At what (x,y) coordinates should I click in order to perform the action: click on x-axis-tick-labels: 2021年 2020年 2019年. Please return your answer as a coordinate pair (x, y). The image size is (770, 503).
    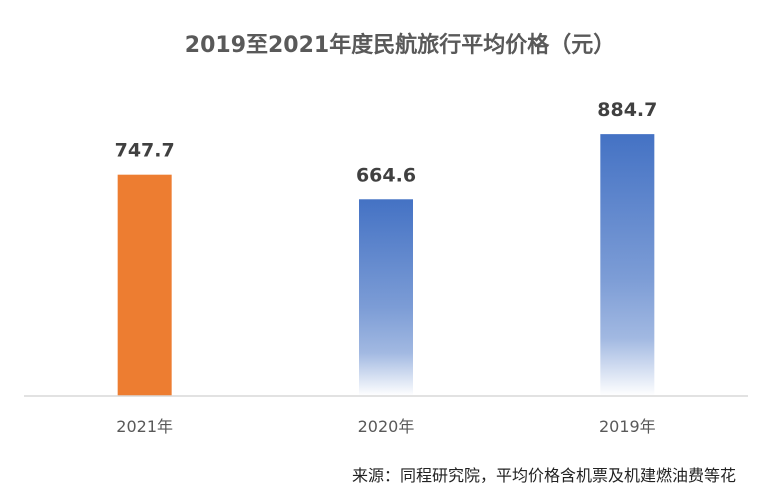
    Looking at the image, I should click on (385, 426).